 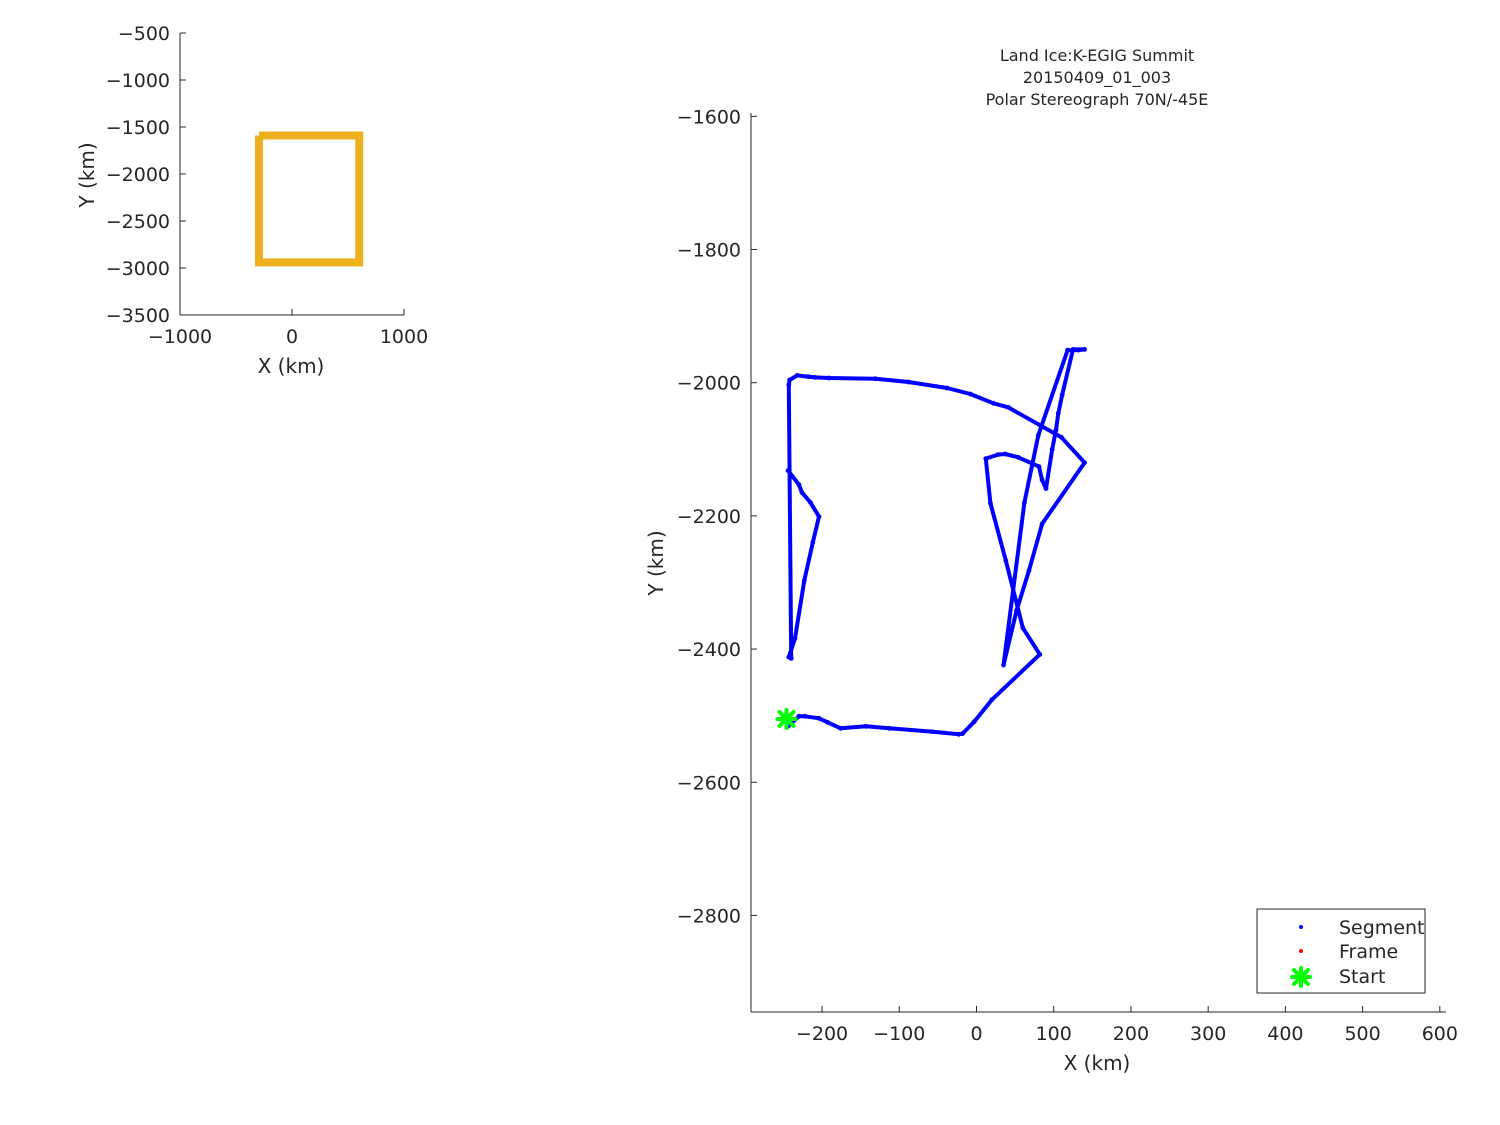 I want to click on main-x-tick-label: 200, so click(x=1131, y=1034).